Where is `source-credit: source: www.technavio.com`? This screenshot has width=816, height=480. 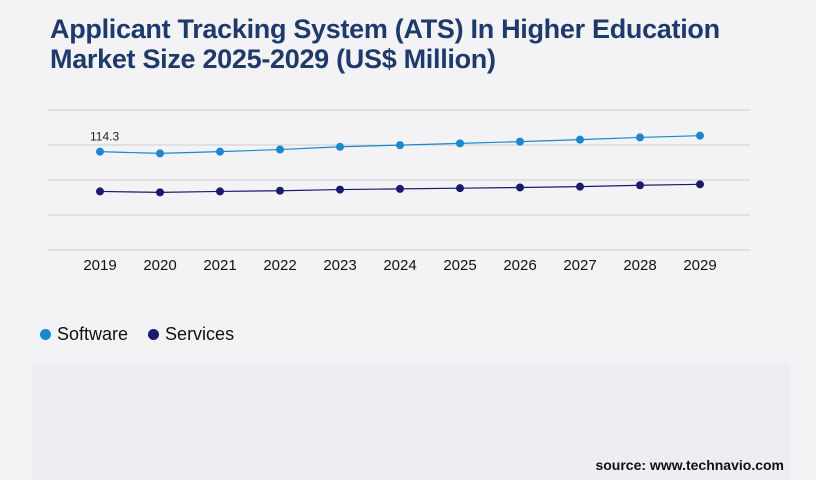 source-credit: source: www.technavio.com is located at coordinates (689, 465).